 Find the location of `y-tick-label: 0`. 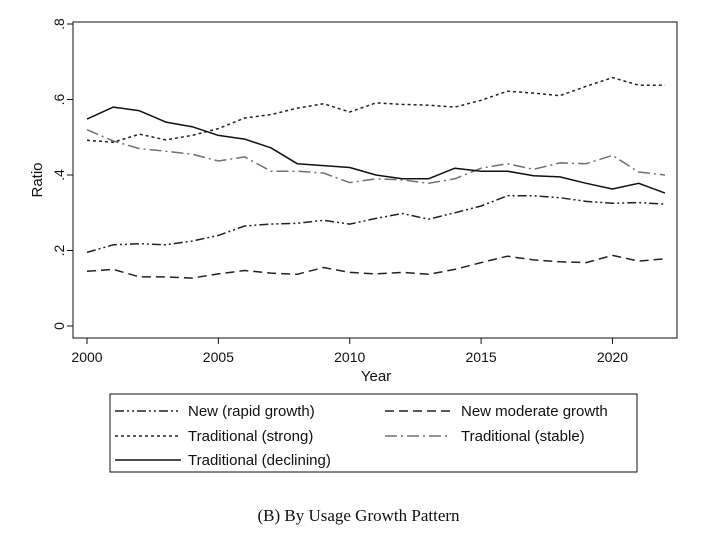

y-tick-label: 0 is located at coordinates (59, 326).